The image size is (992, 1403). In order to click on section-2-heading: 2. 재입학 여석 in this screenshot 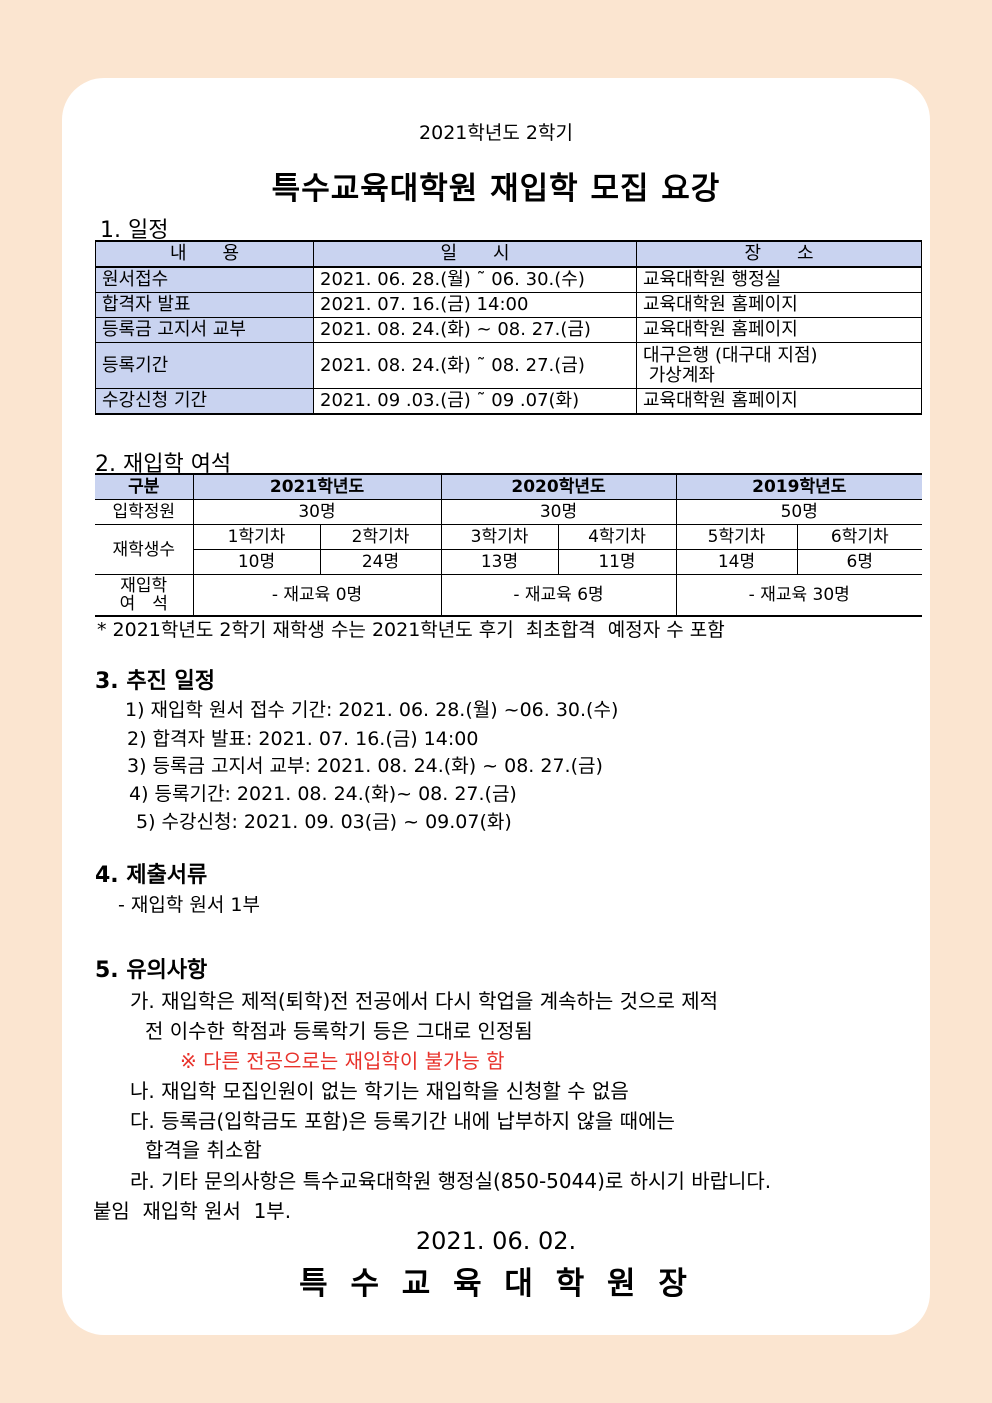, I will do `click(163, 464)`.